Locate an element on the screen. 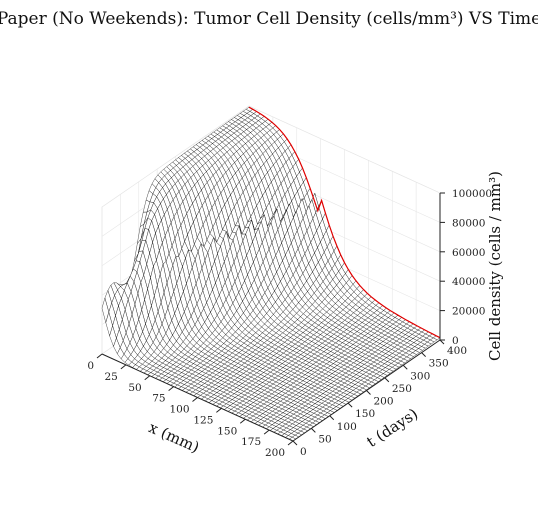 The height and width of the screenshot is (523, 538). x-tick-label: 150 is located at coordinates (227, 431).